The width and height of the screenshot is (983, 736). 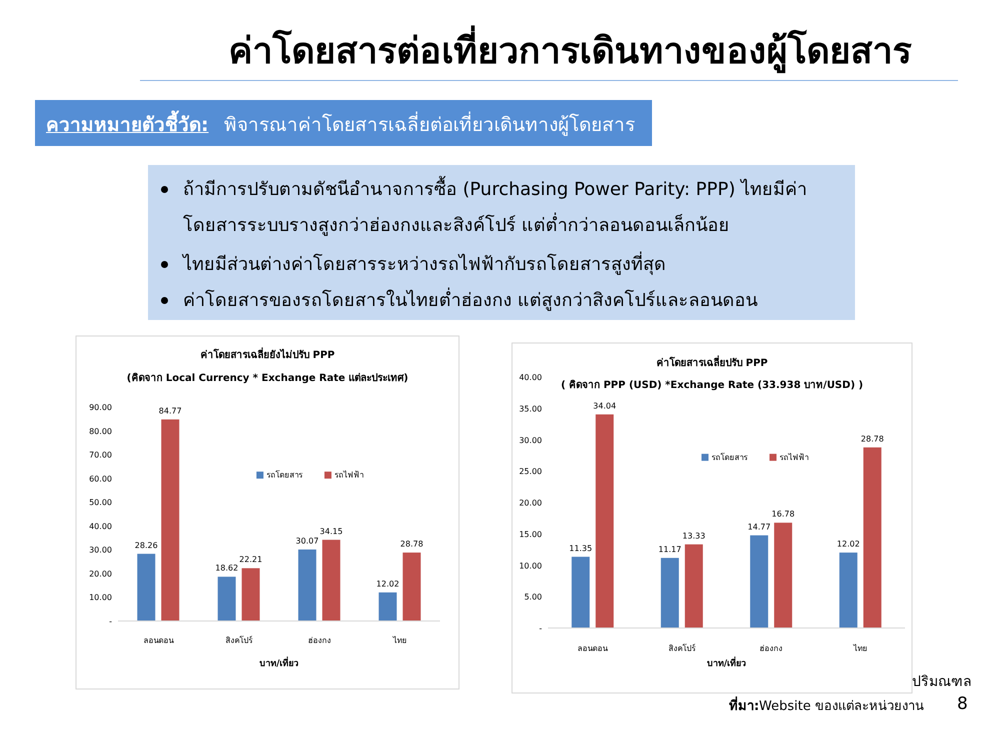 What do you see at coordinates (429, 124) in the screenshot?
I see `text: พิจารณาค่าโดยสารเฉลี่ยต่อเที่ยวเดินทางผู้โดยสาร` at bounding box center [429, 124].